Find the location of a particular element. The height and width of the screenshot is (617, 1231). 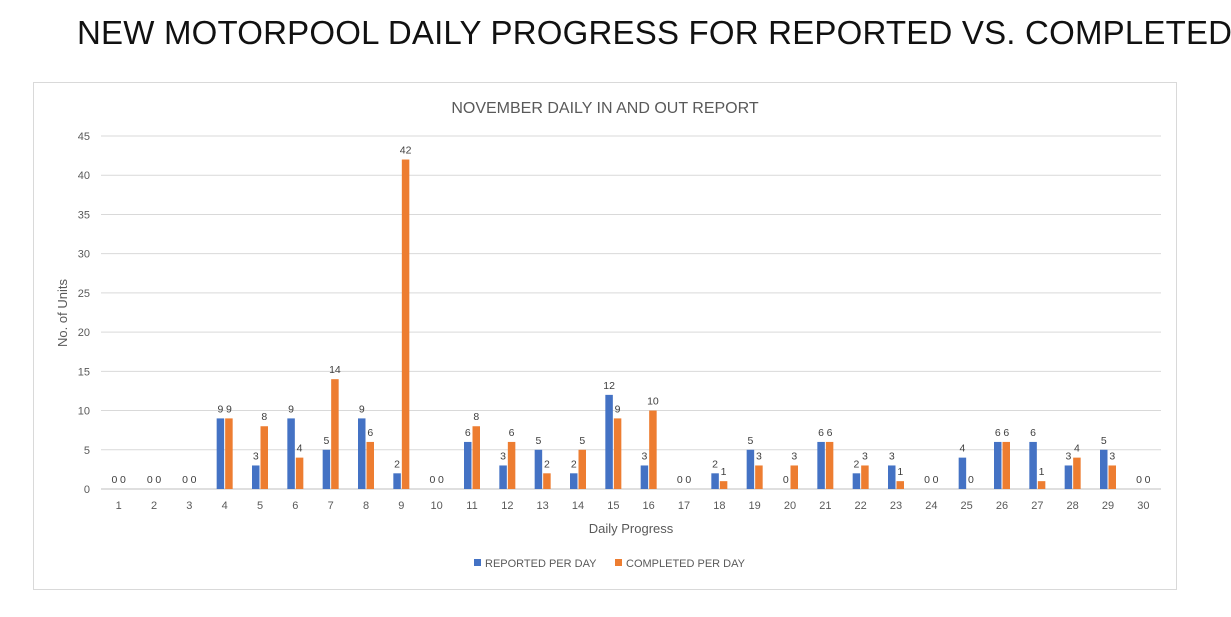

x-tick-label: 23 is located at coordinates (896, 506).